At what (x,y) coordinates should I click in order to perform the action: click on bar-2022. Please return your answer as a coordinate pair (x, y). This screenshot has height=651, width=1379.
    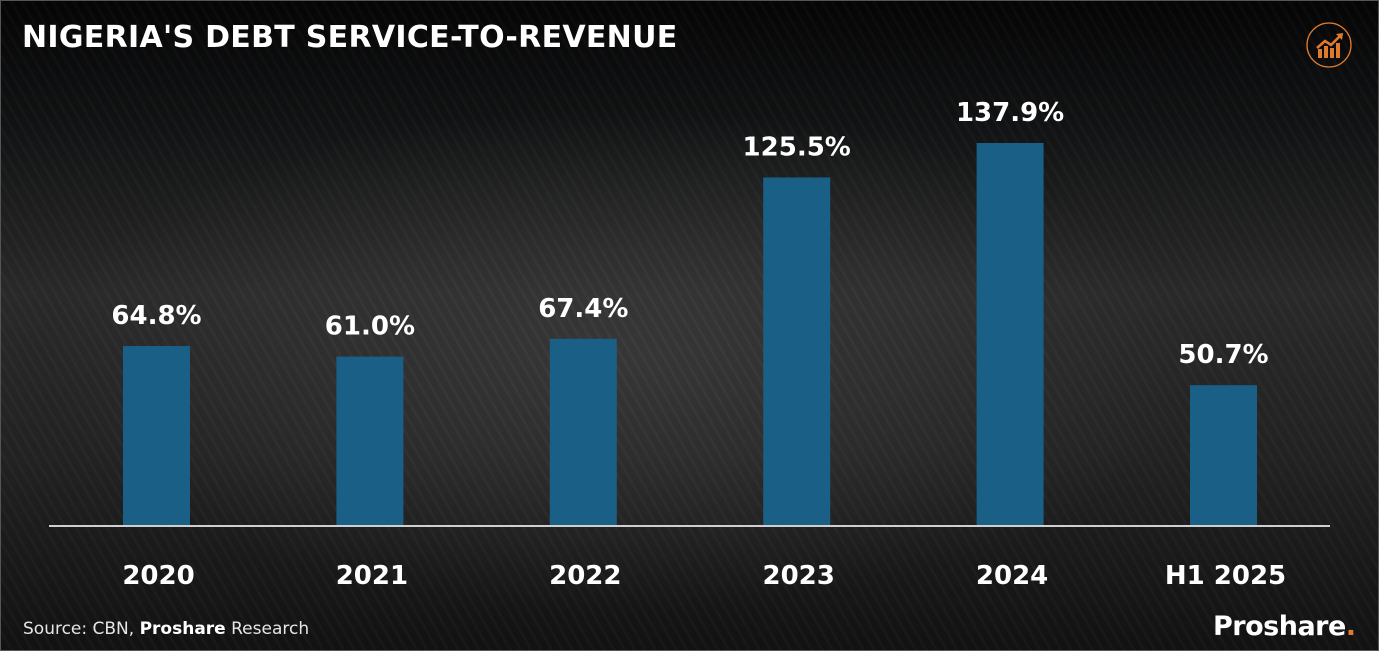
    Looking at the image, I should click on (583, 432).